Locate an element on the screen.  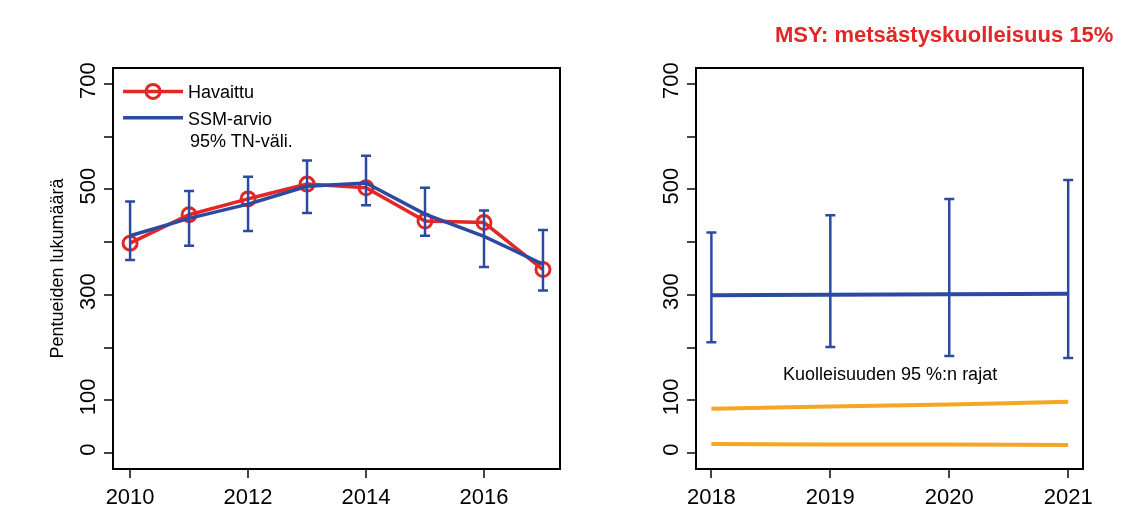
legend-label: Havaittu is located at coordinates (221, 92).